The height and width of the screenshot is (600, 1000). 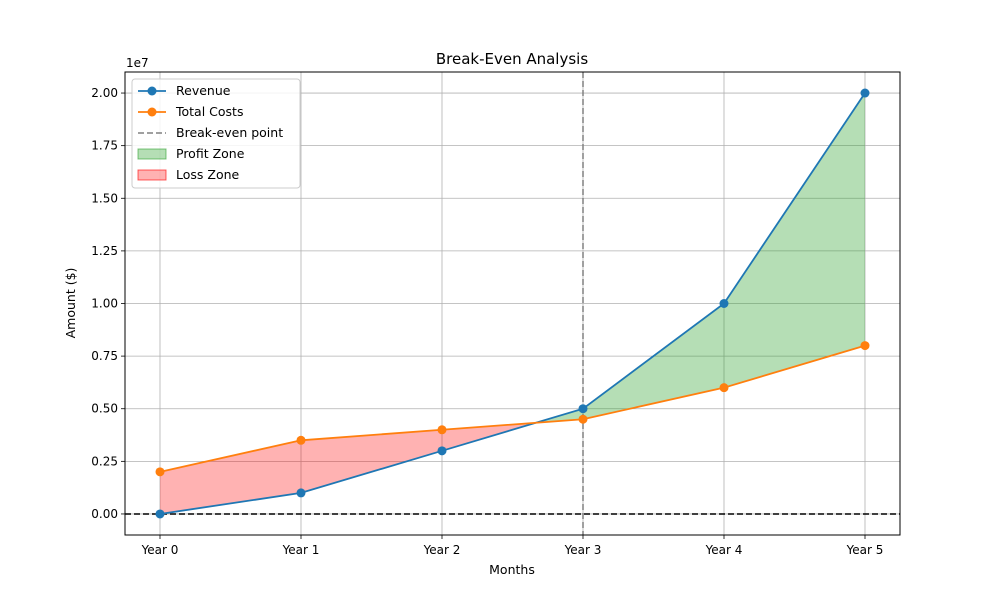 What do you see at coordinates (160, 550) in the screenshot?
I see `x-tick-label: Year 0` at bounding box center [160, 550].